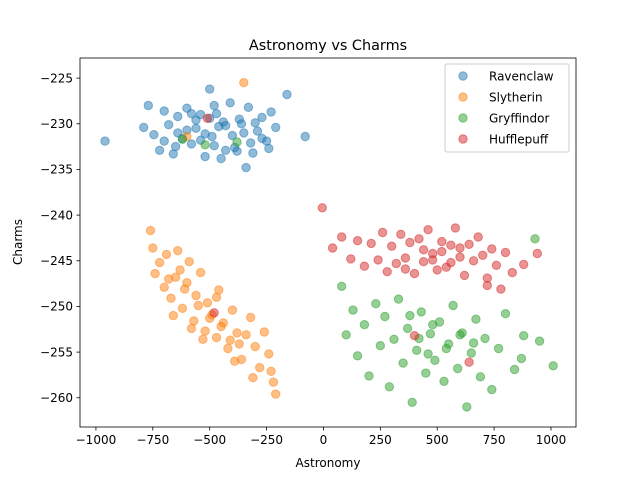 The height and width of the screenshot is (480, 640). I want to click on y-axis-label: Charms, so click(18, 242).